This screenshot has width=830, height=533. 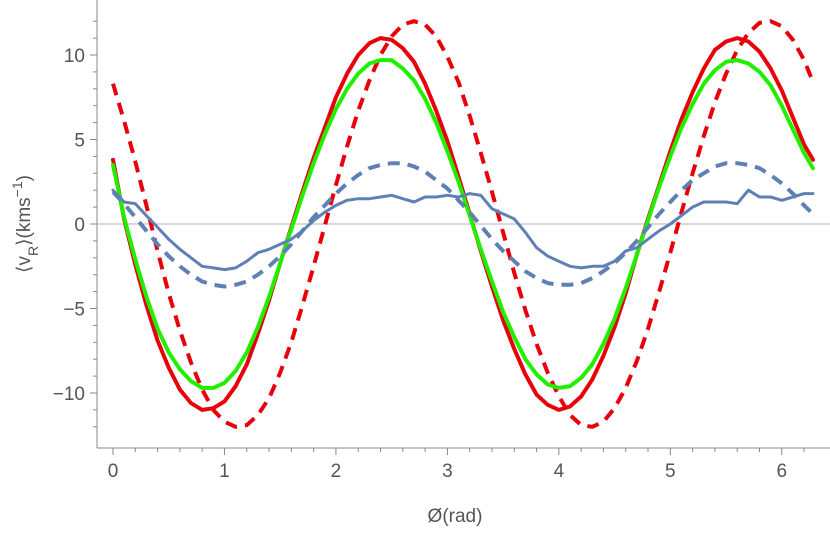 I want to click on y-axis-label-mid: ⟩(kms, so click(x=24, y=221).